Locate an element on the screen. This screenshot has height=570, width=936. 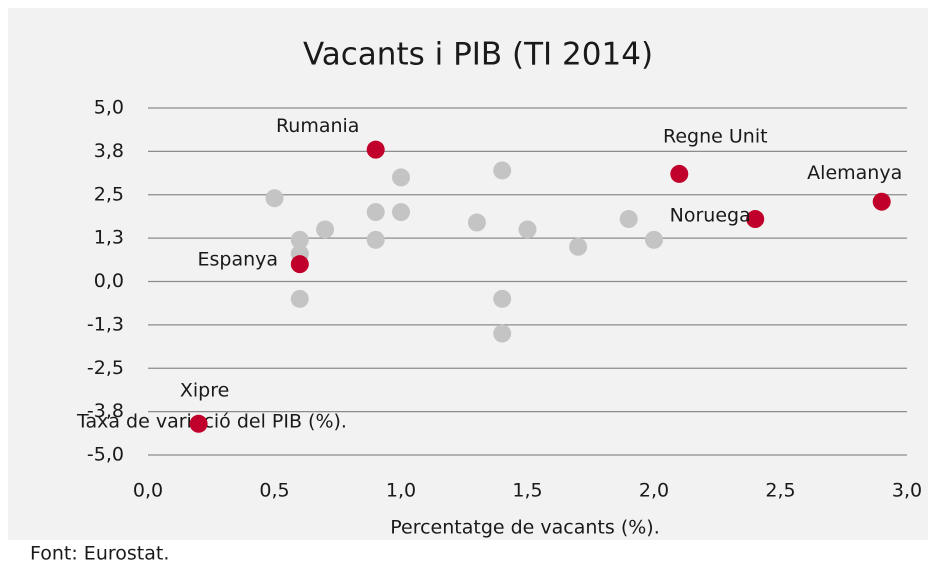
y-tick-label: 5,0 is located at coordinates (109, 108).